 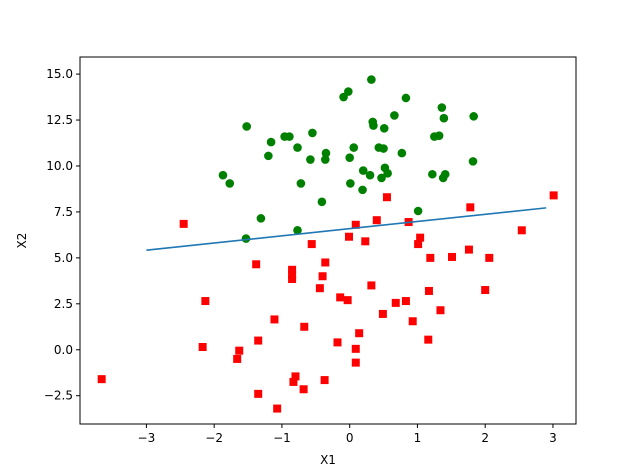 What do you see at coordinates (63, 350) in the screenshot?
I see `y-tick-label: 0.0` at bounding box center [63, 350].